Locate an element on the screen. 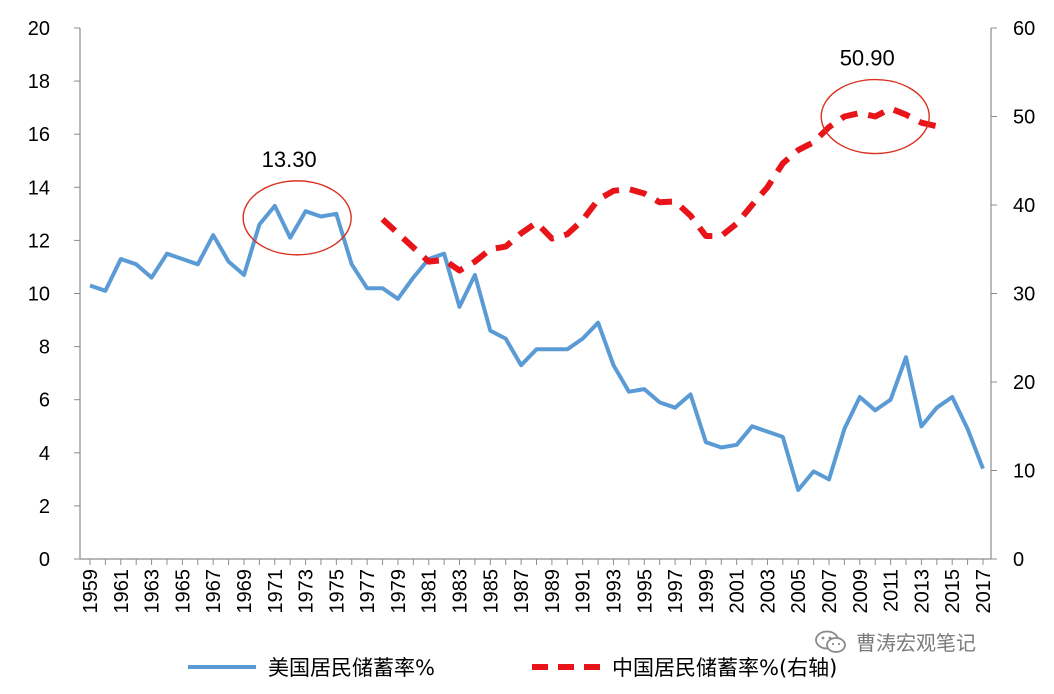  x-tick-label: 1967 is located at coordinates (214, 591).